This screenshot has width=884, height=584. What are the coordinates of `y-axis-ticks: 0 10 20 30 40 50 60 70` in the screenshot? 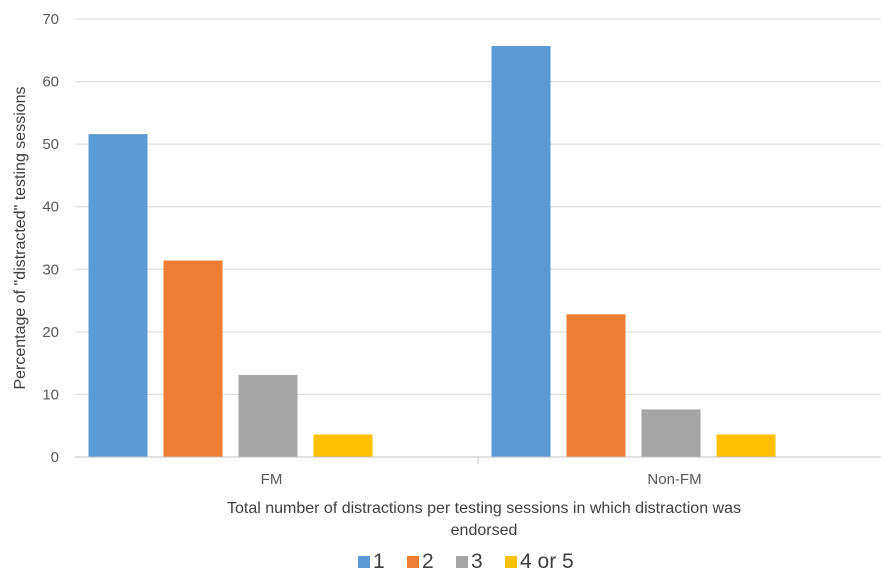 It's located at (50, 238).